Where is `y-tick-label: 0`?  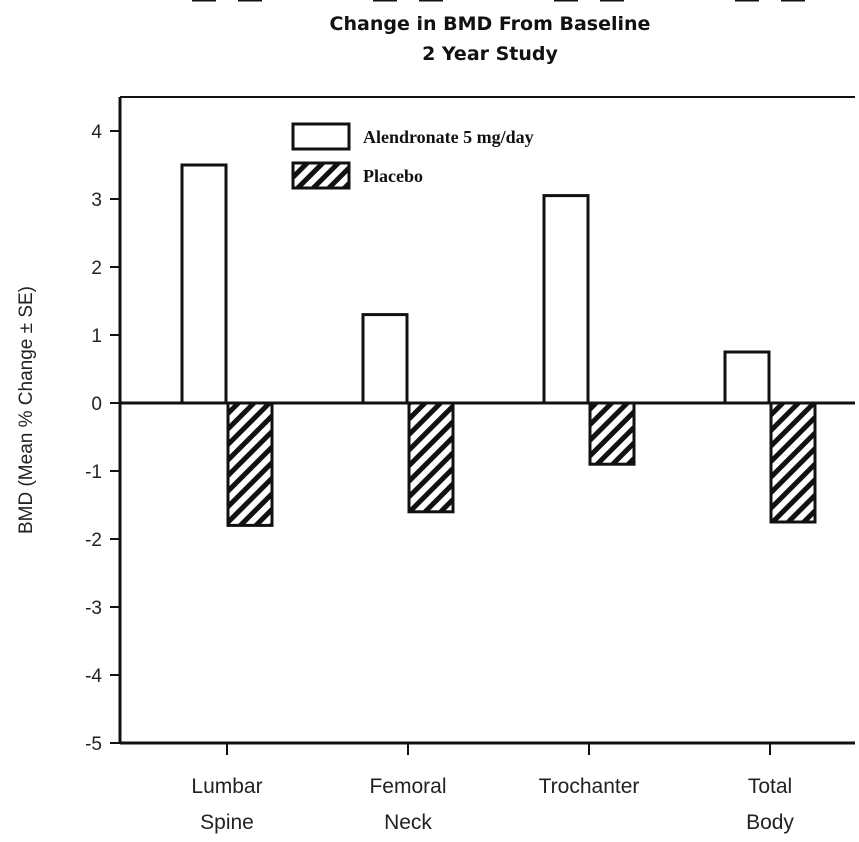 y-tick-label: 0 is located at coordinates (96, 404).